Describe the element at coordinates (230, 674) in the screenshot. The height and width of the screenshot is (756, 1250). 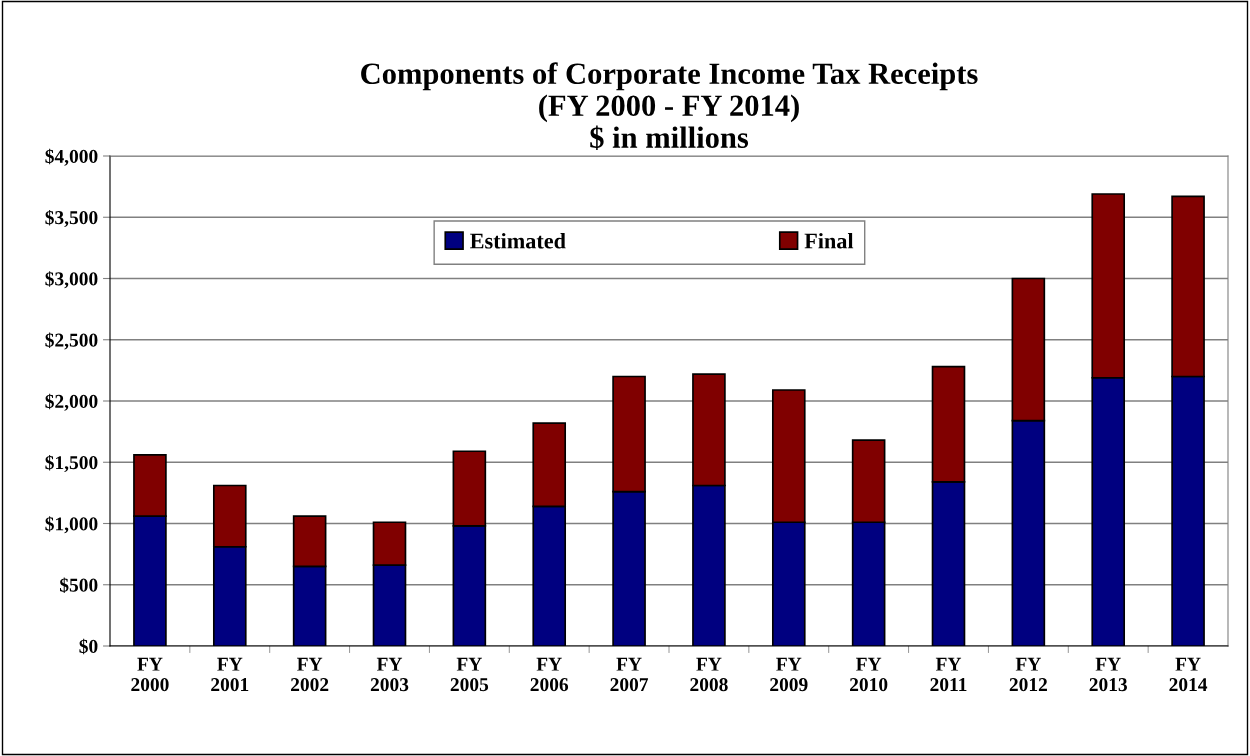
I see `x-tick-label: FY 2001` at that location.